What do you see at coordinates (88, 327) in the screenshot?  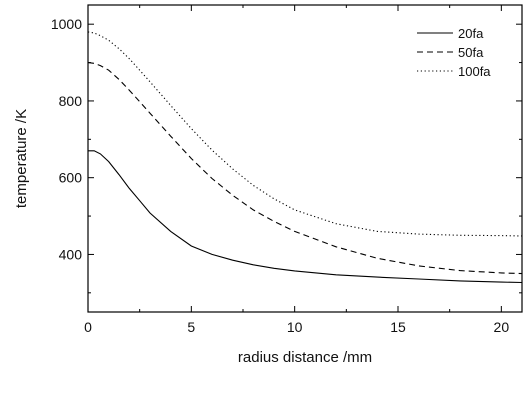 I see `x-tick-label: 0` at bounding box center [88, 327].